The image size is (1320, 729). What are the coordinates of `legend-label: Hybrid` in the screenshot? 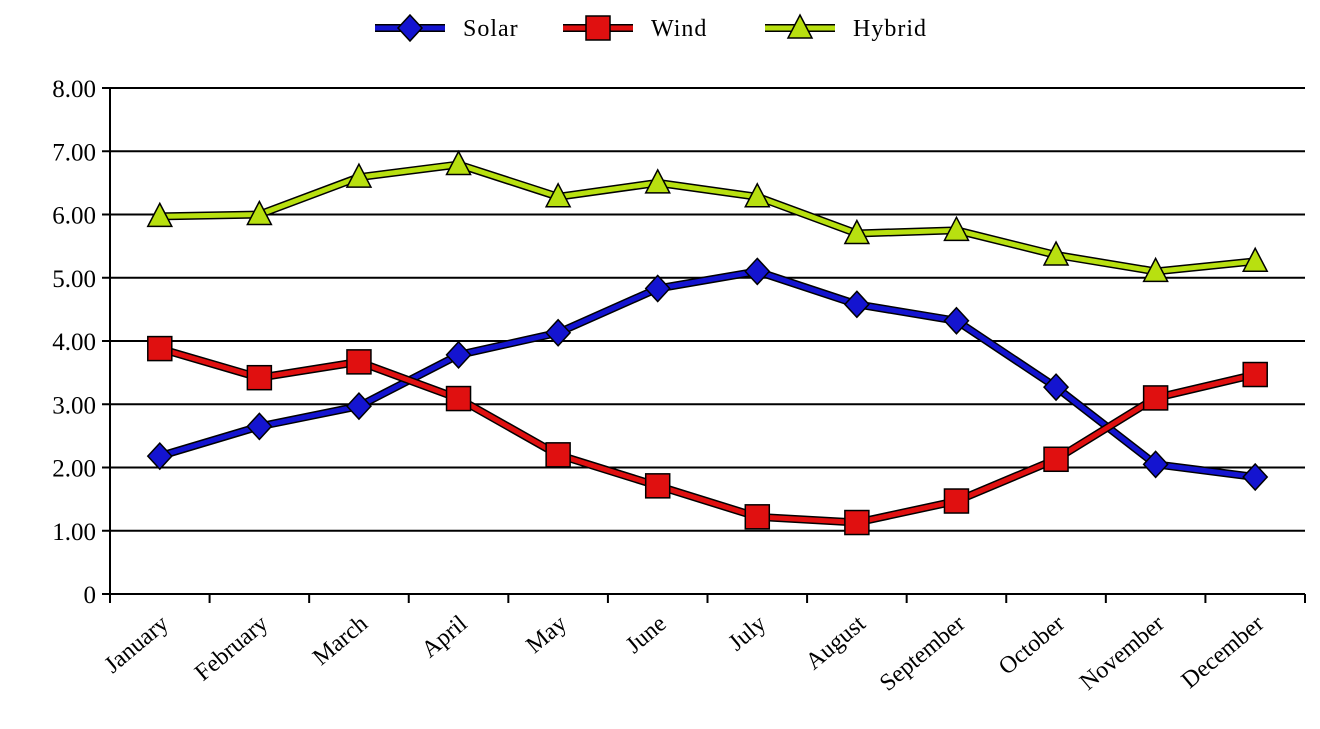 It's located at (890, 29).